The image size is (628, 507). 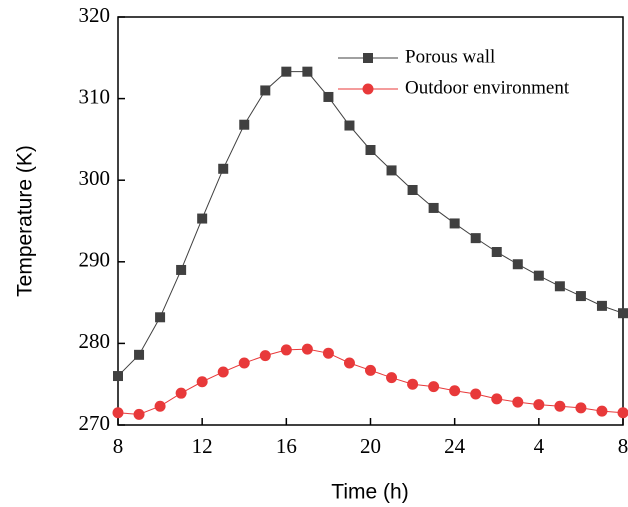 I want to click on legend-label: Outdoor environment, so click(x=487, y=87).